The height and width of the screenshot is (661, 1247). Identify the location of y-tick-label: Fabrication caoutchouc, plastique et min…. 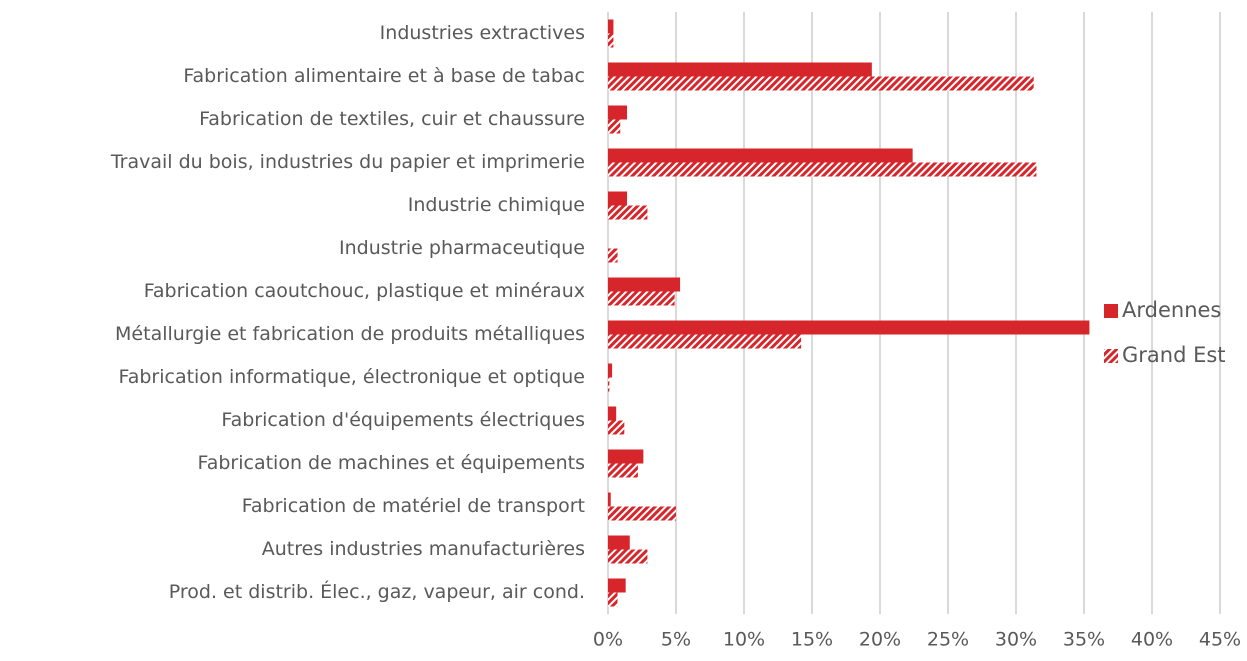
(364, 291).